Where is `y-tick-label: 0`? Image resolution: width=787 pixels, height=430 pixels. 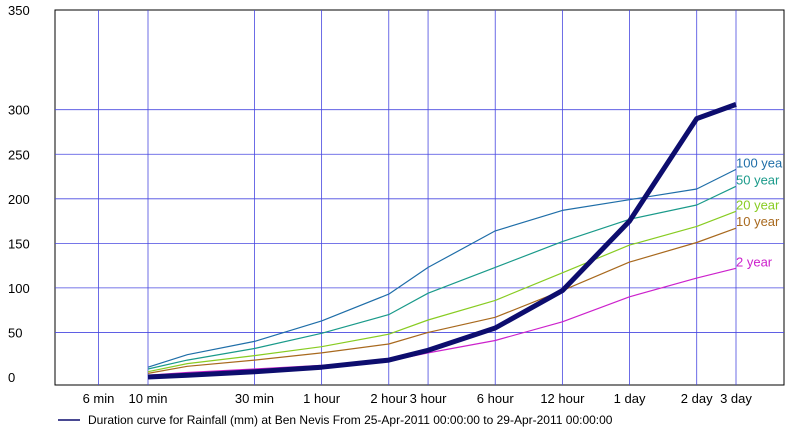 y-tick-label: 0 is located at coordinates (11, 377).